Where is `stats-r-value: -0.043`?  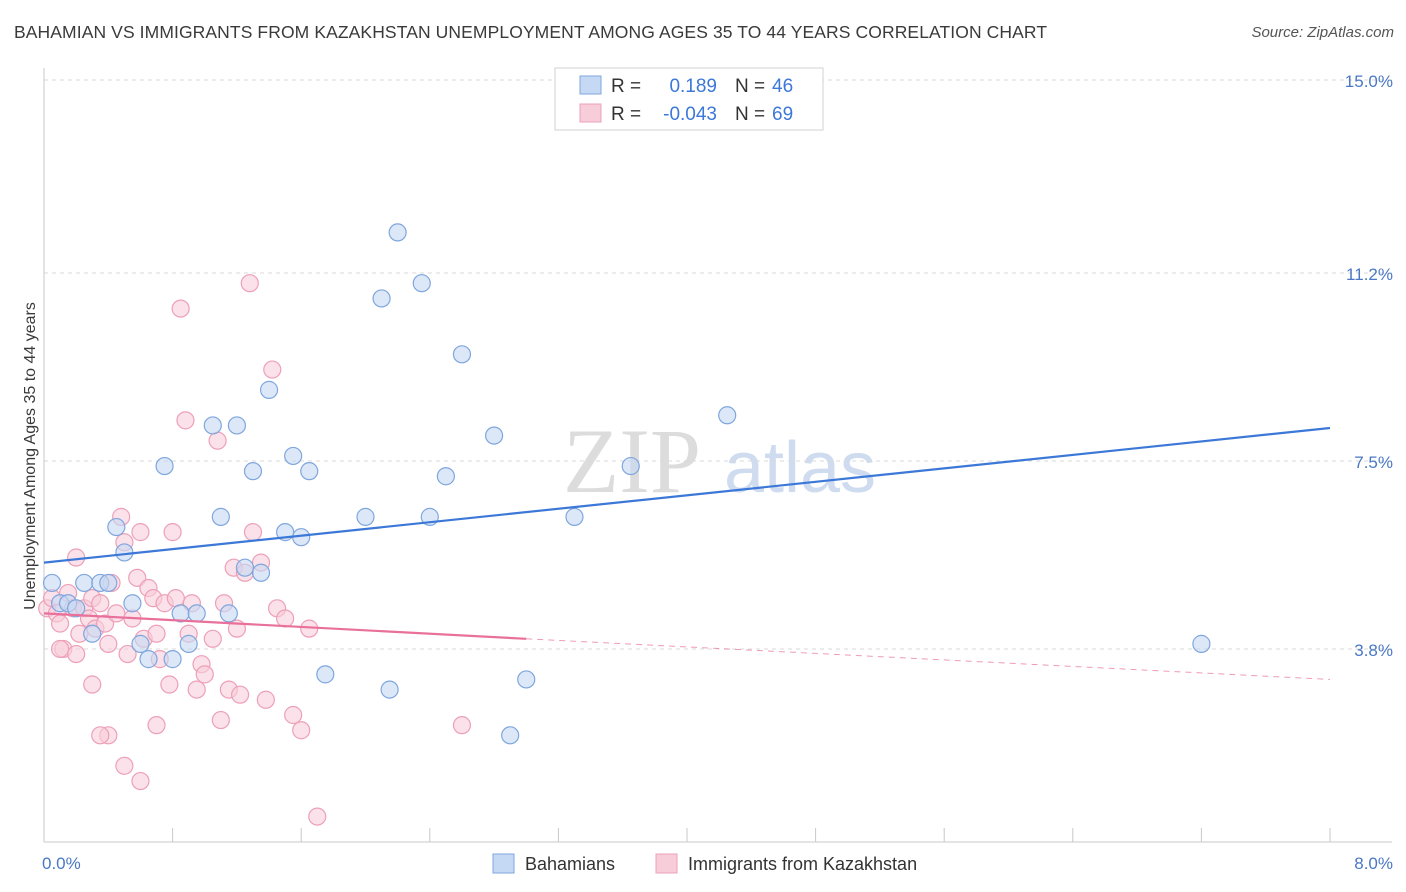
stats-r-value: -0.043 is located at coordinates (690, 114).